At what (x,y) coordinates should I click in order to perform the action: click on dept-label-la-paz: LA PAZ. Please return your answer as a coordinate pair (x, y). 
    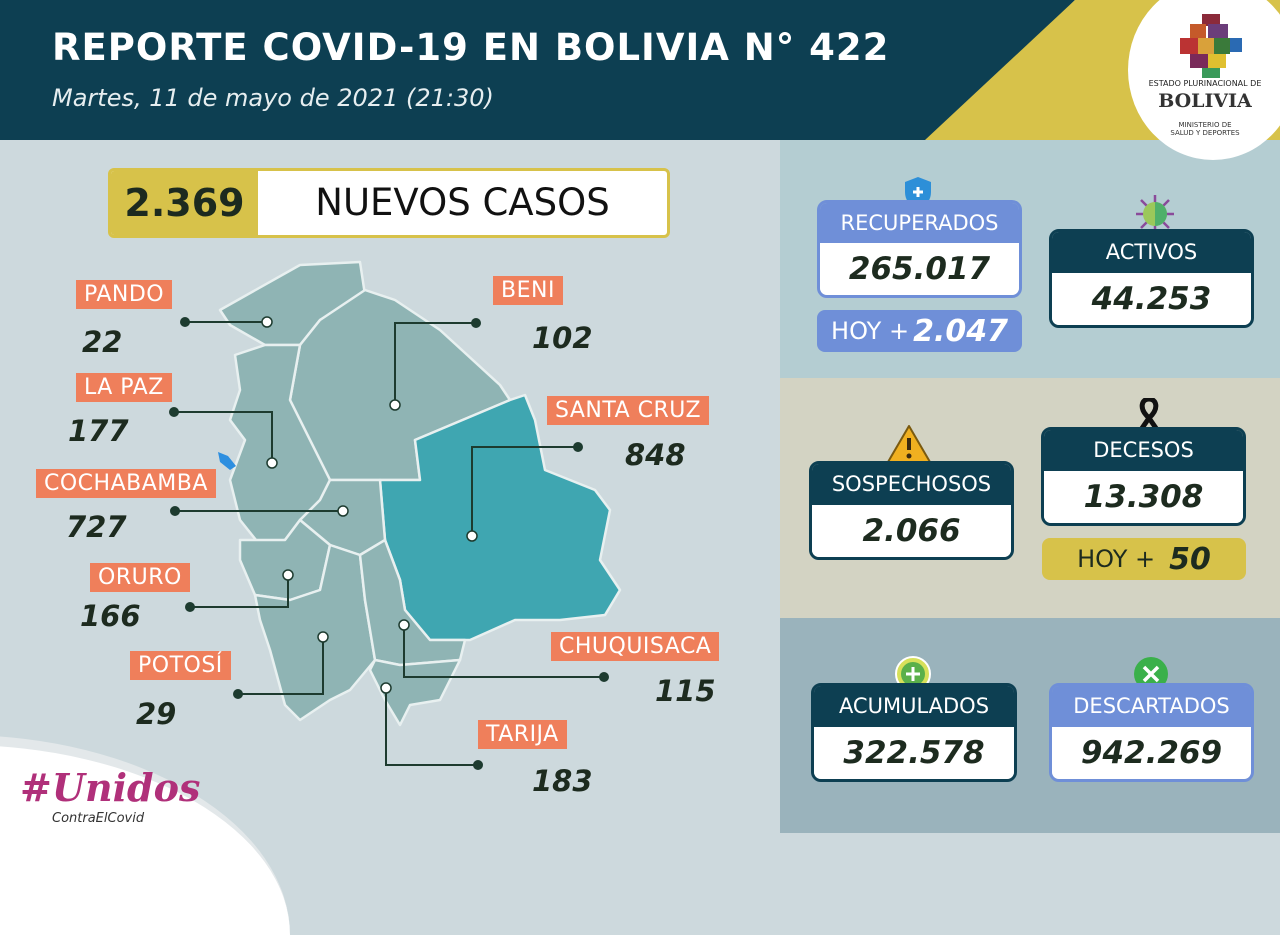
    Looking at the image, I should click on (124, 387).